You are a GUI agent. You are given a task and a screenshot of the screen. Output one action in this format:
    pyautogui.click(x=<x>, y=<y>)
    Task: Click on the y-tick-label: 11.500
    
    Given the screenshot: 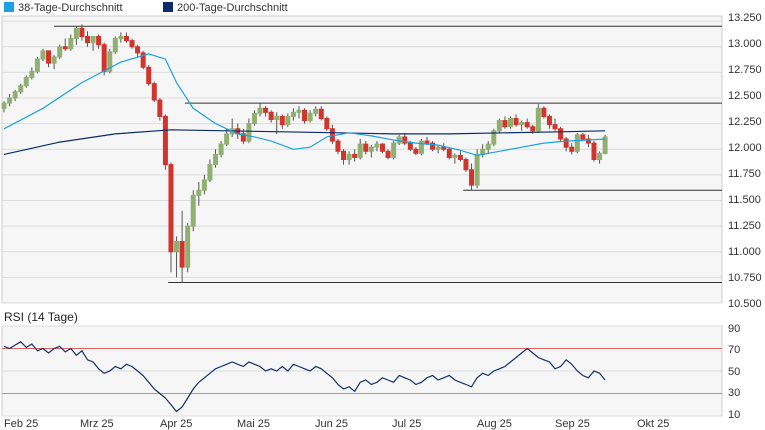 What is the action you would take?
    pyautogui.click(x=744, y=200)
    